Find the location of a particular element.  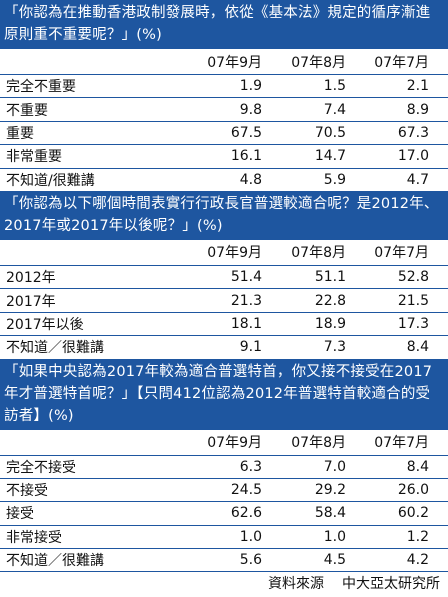

cell: 60.2 is located at coordinates (413, 513).